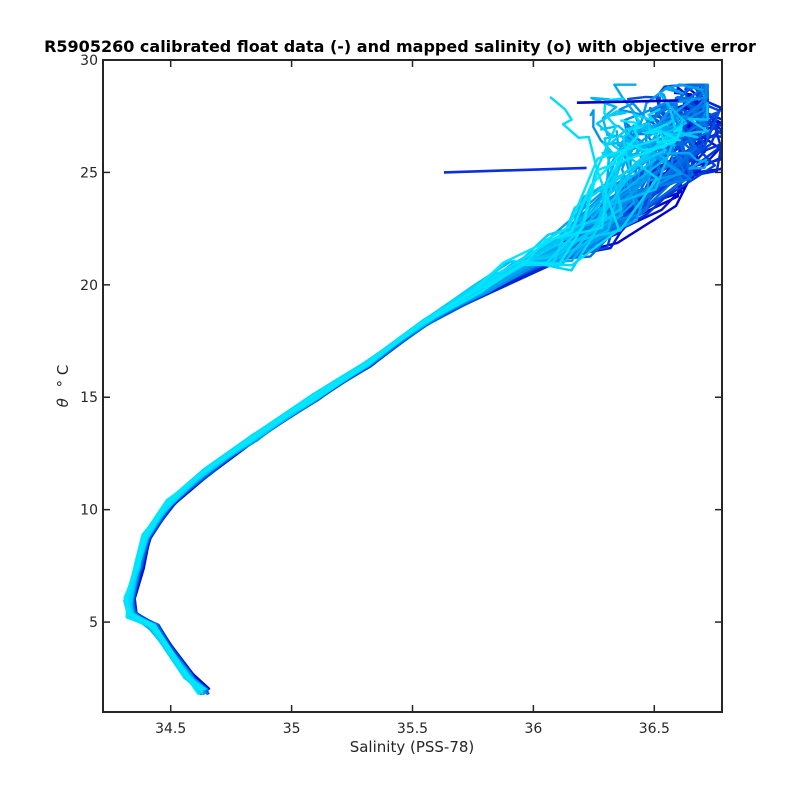 This screenshot has width=800, height=800. I want to click on y-axis-label: θ ° C, so click(63, 386).